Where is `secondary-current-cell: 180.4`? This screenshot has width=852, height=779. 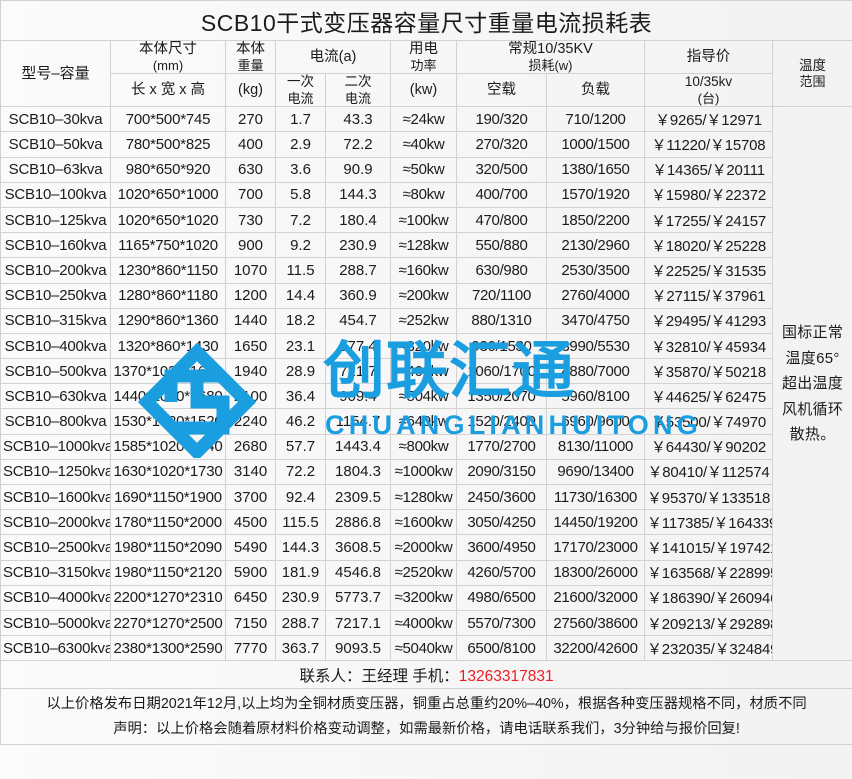
secondary-current-cell: 180.4 is located at coordinates (358, 220).